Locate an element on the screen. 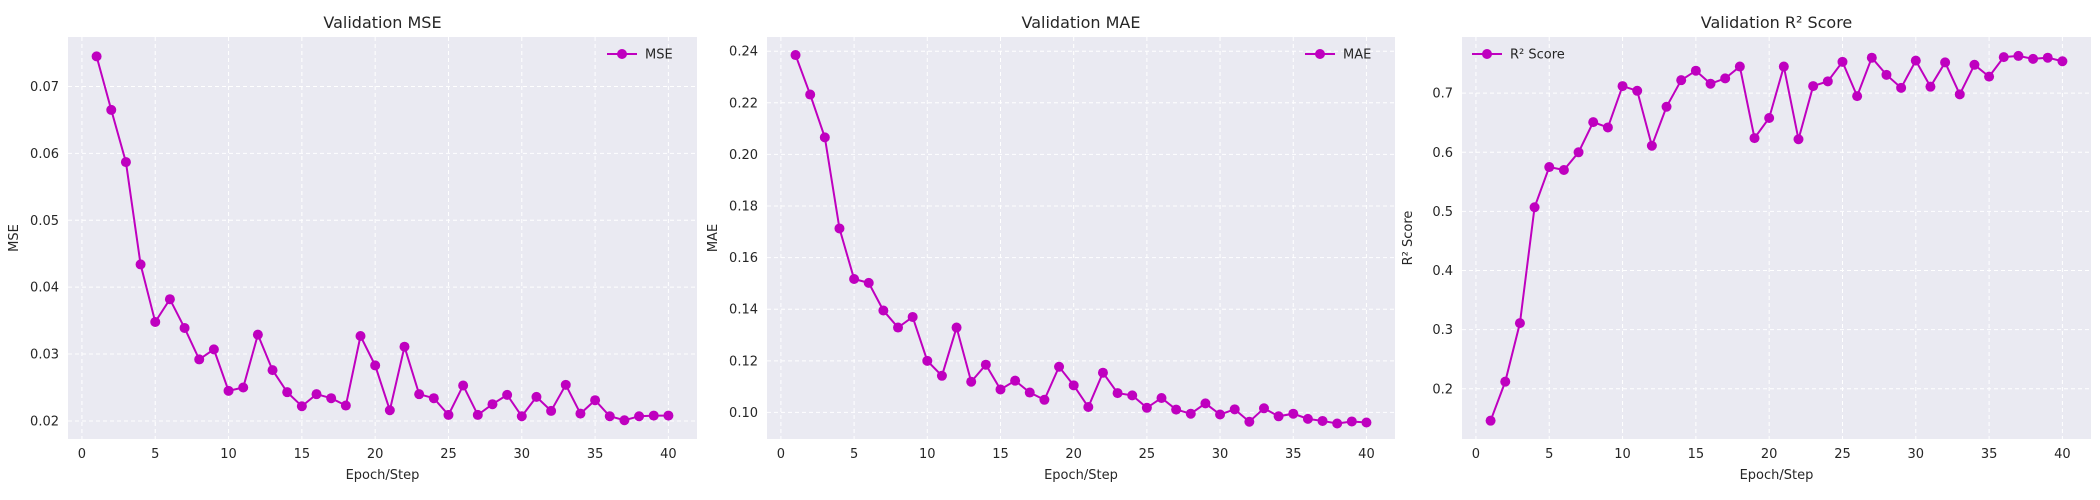 Image resolution: width=2100 pixels, height=500 pixels. x-tick-label: 35 is located at coordinates (1293, 454).